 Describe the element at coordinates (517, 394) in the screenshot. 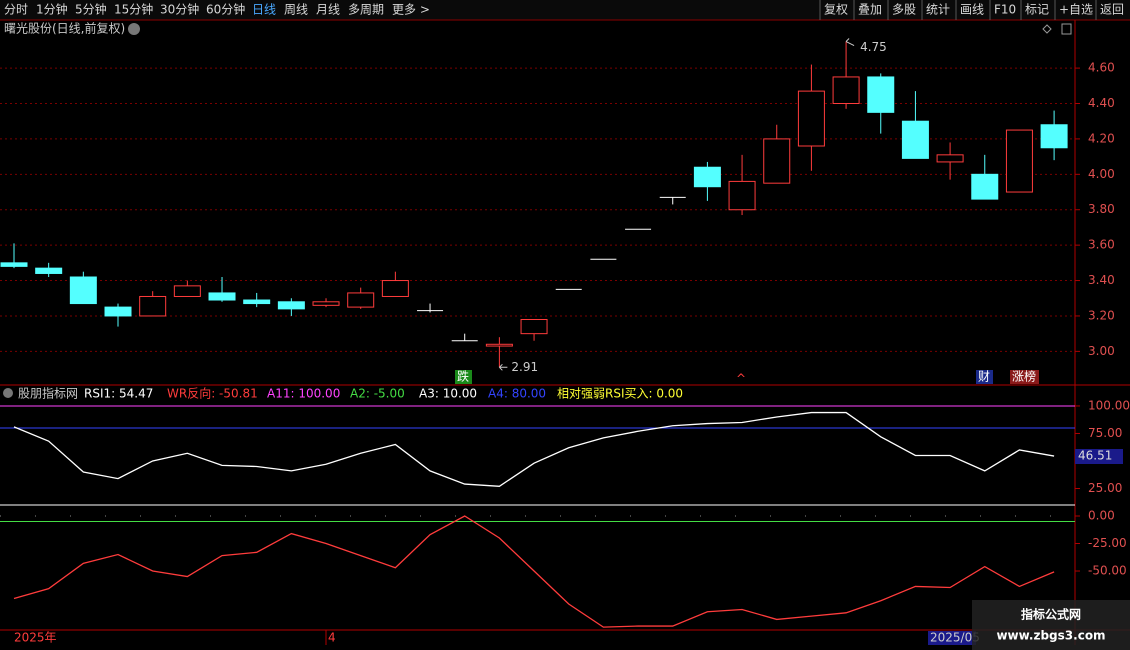

I see `legend-entry: A4: 80.00` at that location.